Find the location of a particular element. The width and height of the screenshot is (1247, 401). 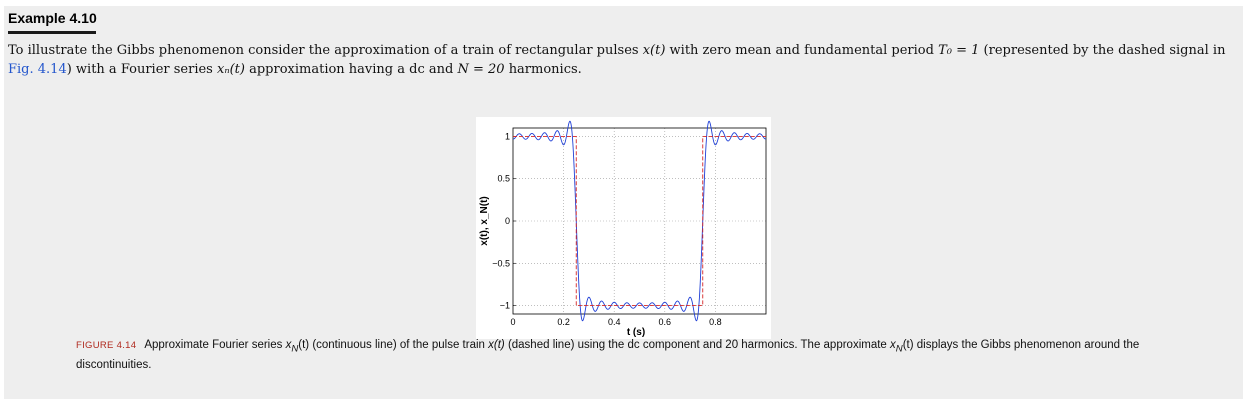

math-T0: T₀ = 1 is located at coordinates (959, 50).